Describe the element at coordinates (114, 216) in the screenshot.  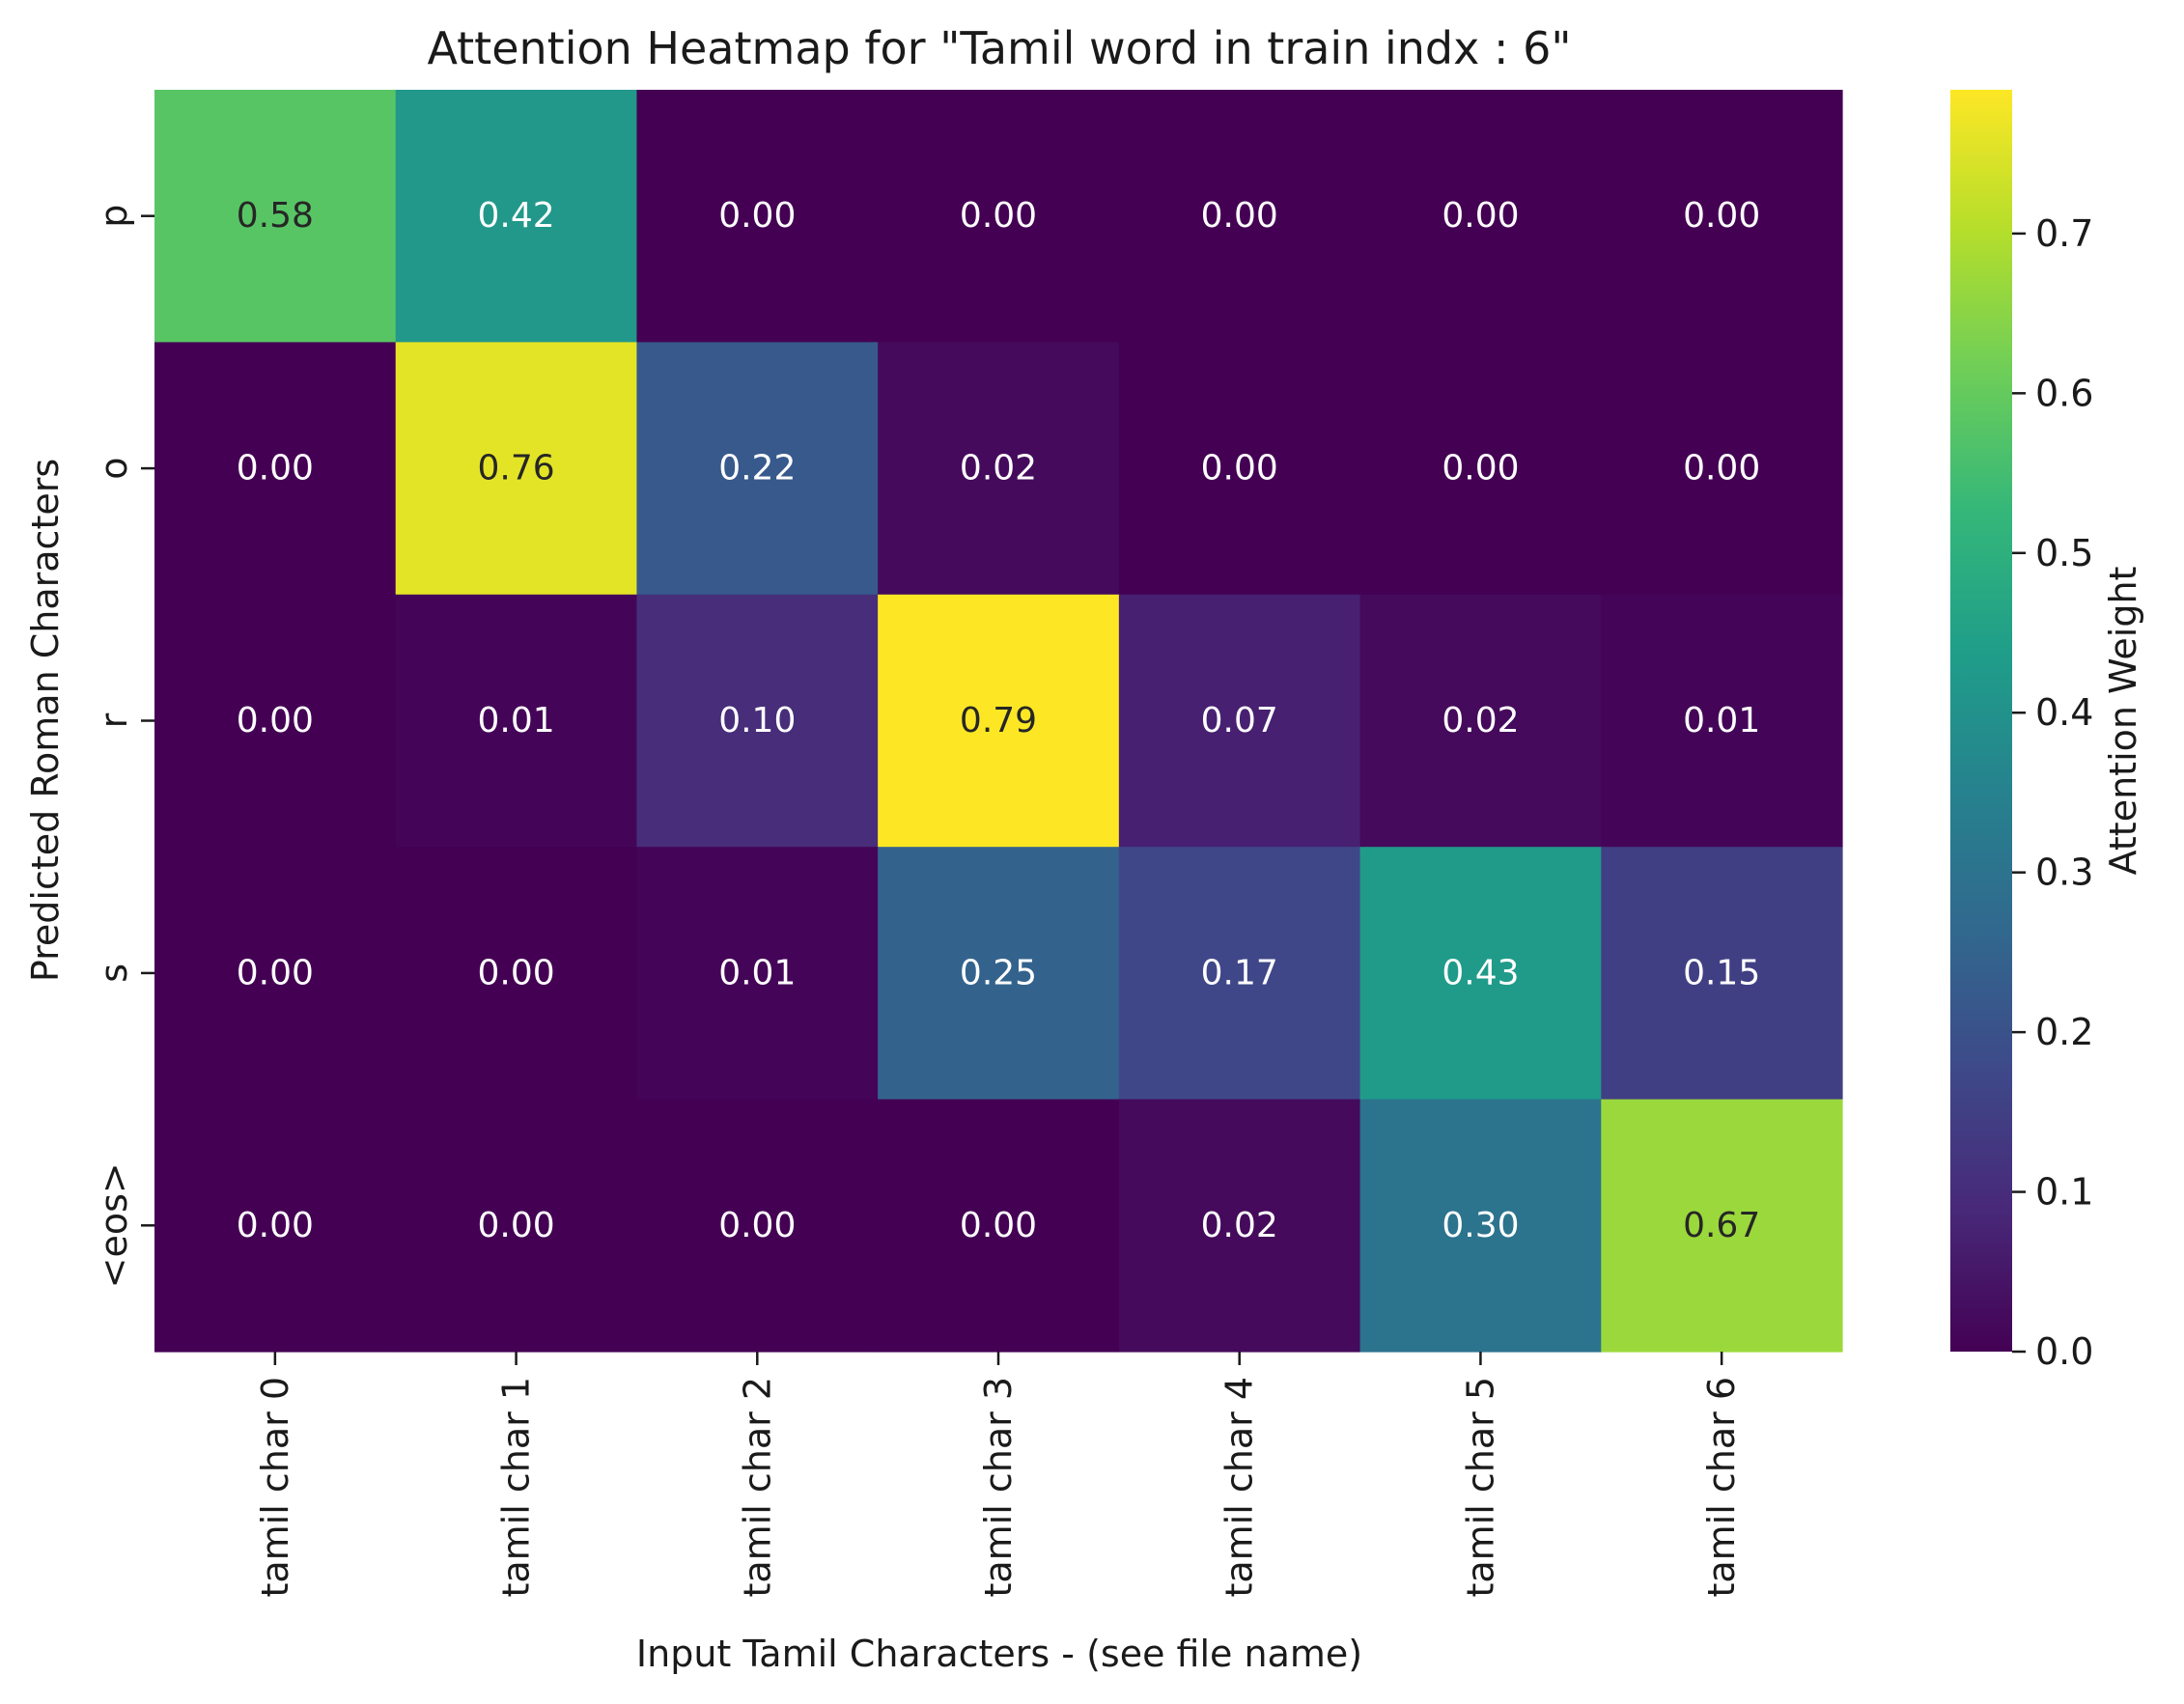
I see `y-tick-label: p` at that location.